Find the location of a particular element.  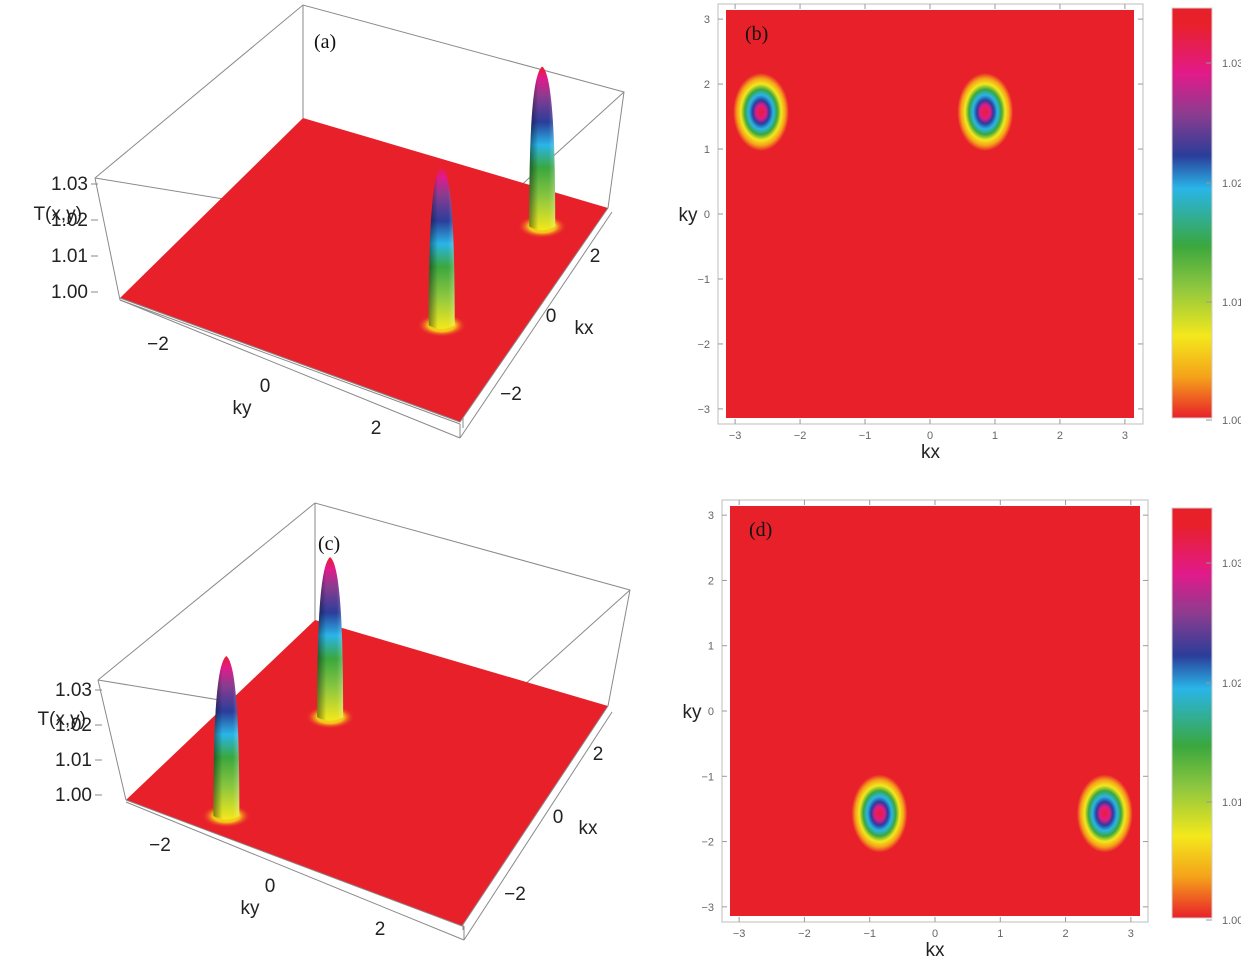

panel-c-surface-plane is located at coordinates (367, 773).